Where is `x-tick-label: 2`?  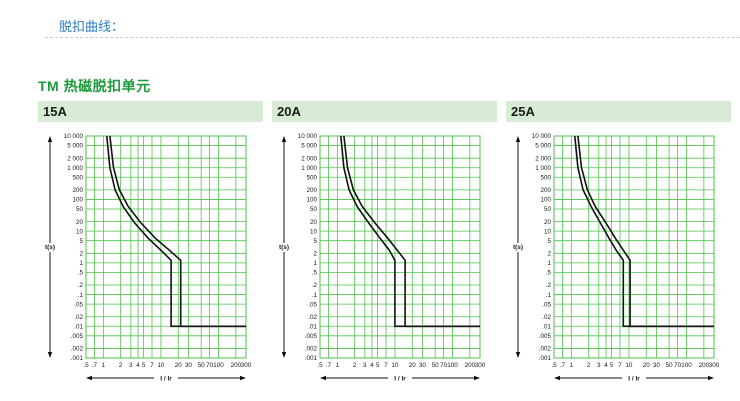 x-tick-label: 2 is located at coordinates (355, 365).